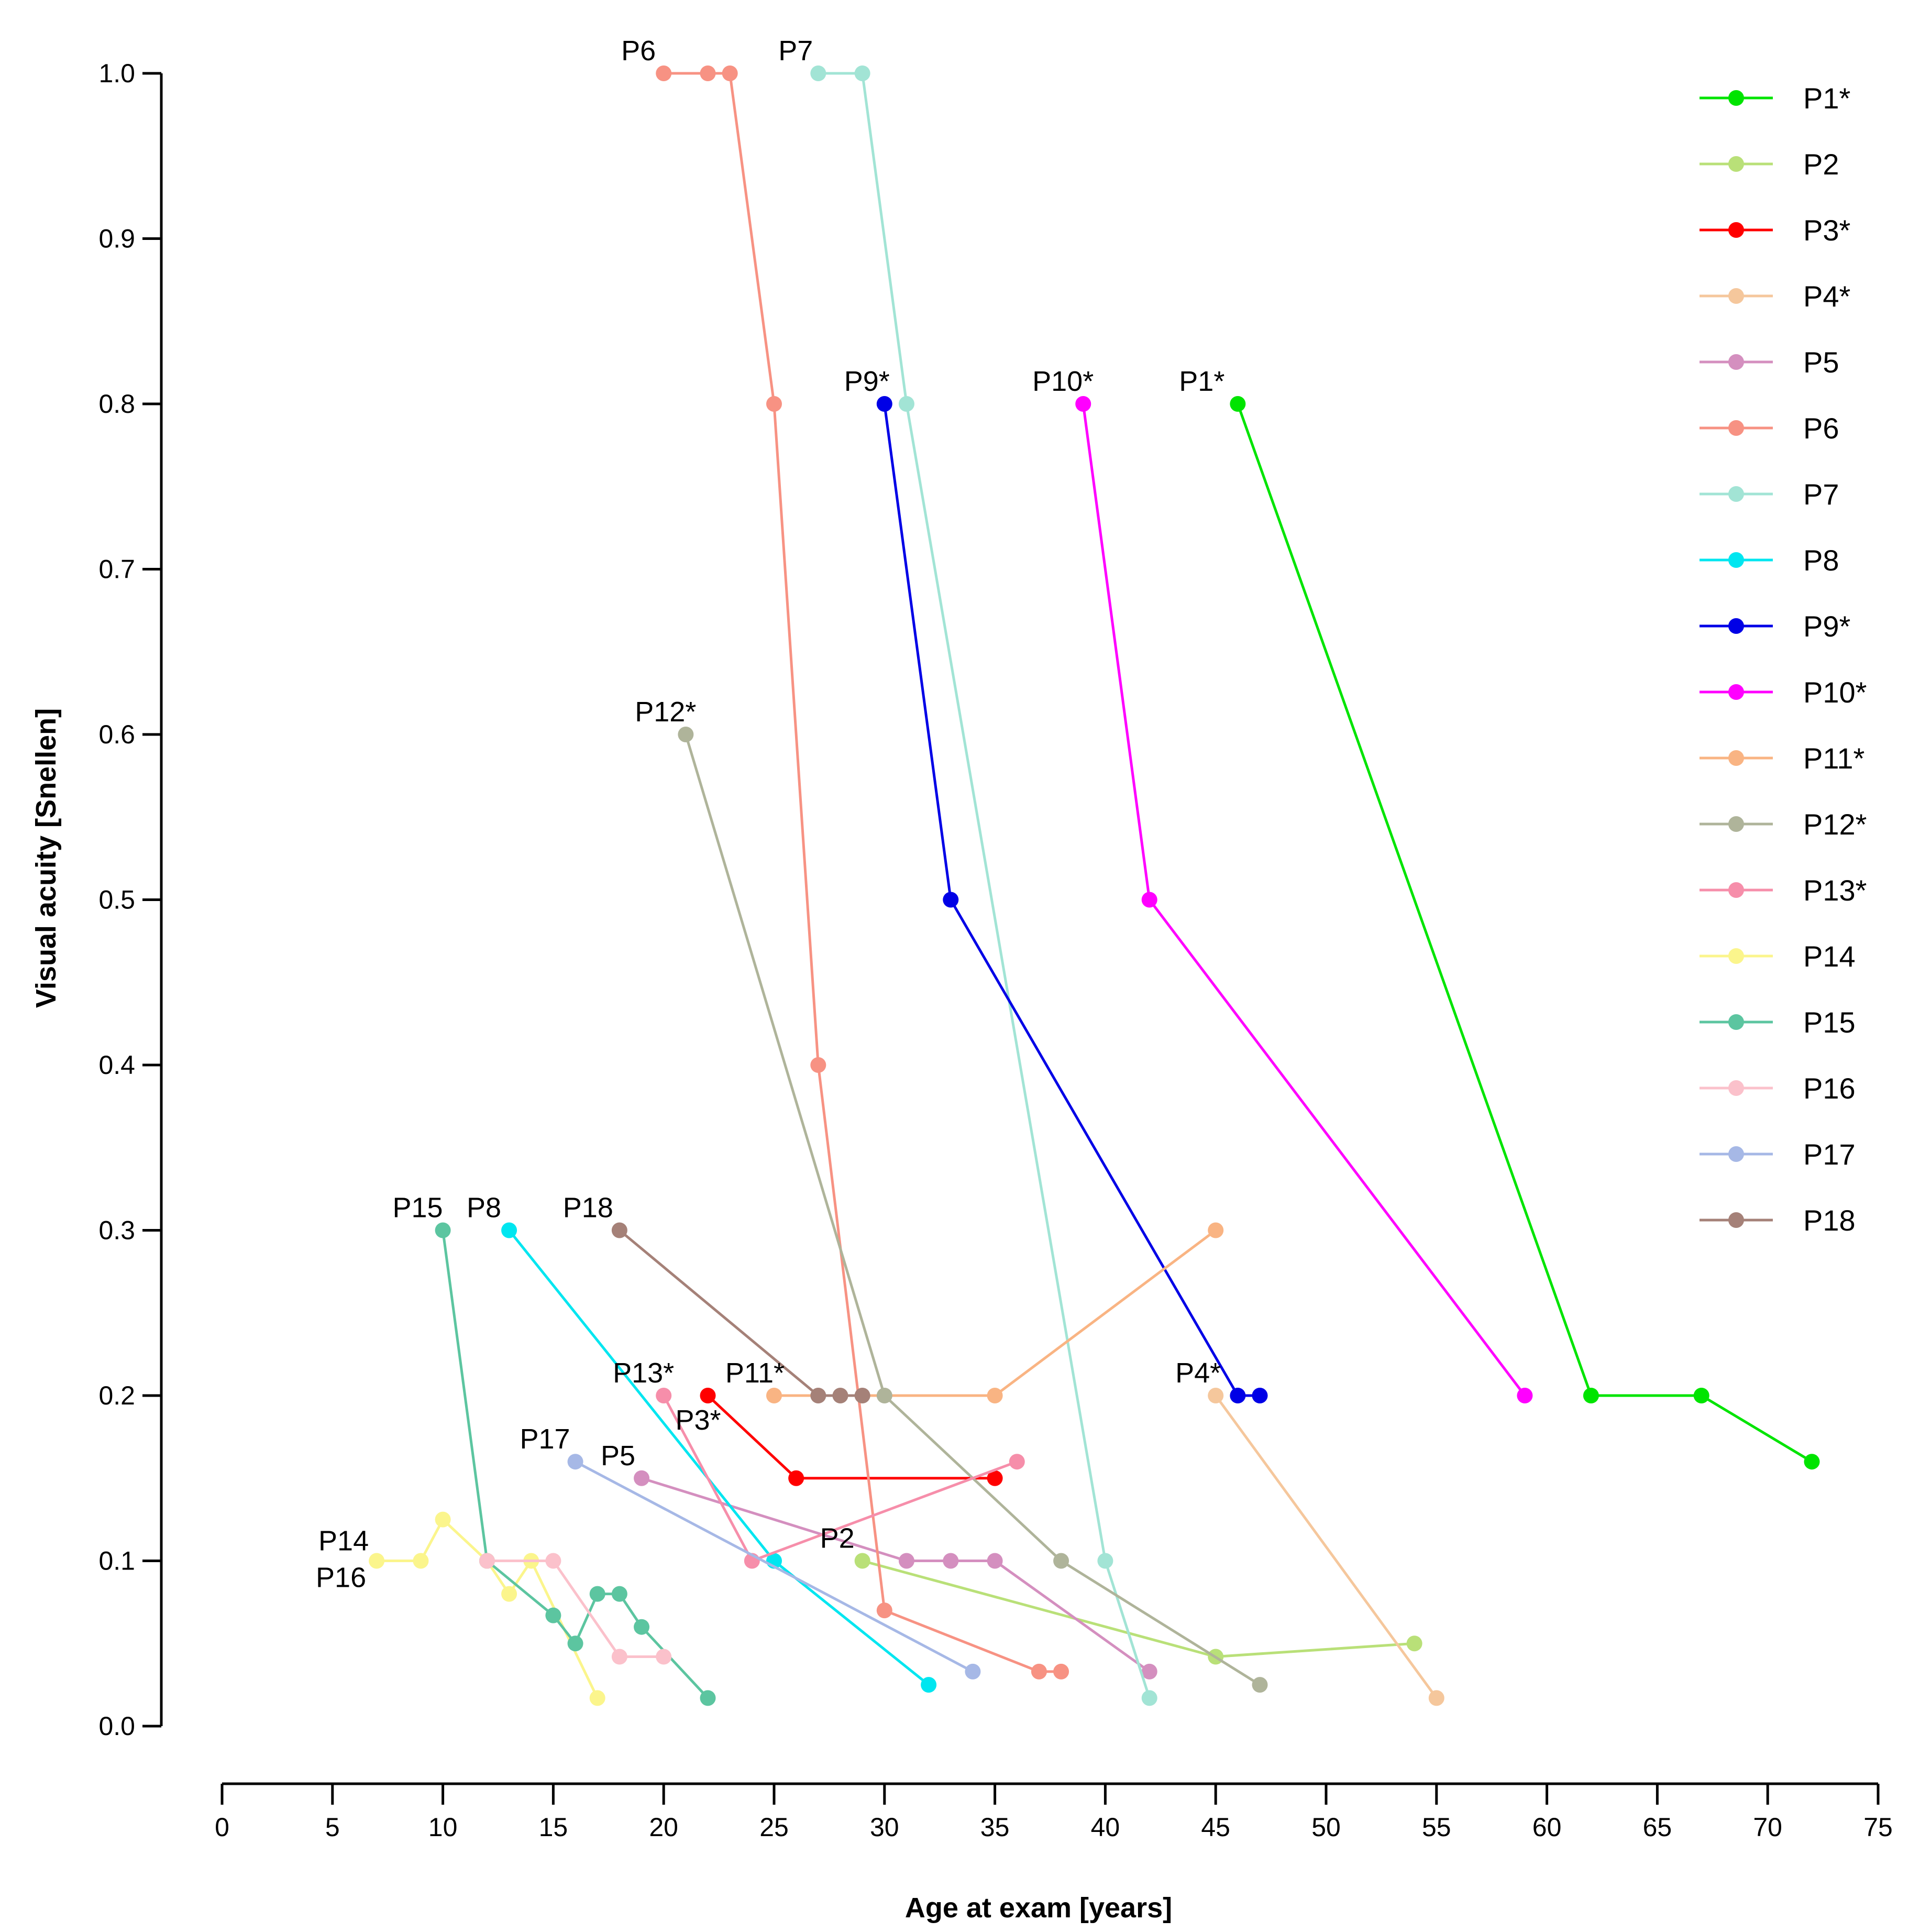 This screenshot has height=1932, width=1920. I want to click on series-label: P17, so click(545, 1439).